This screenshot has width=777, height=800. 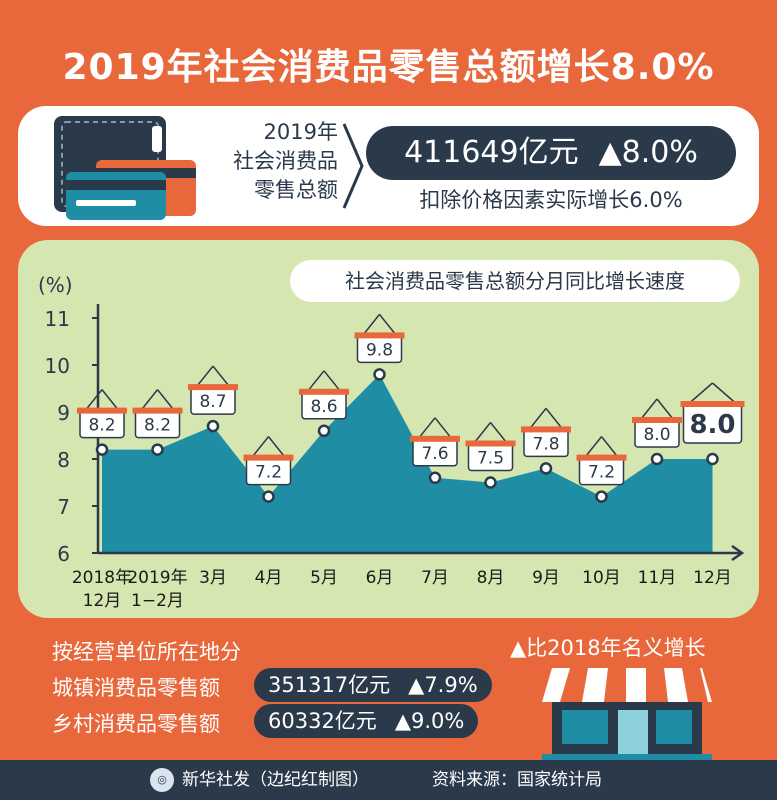 What do you see at coordinates (275, 780) in the screenshot?
I see `footer-credit: 新华社发（边纪红制图）` at bounding box center [275, 780].